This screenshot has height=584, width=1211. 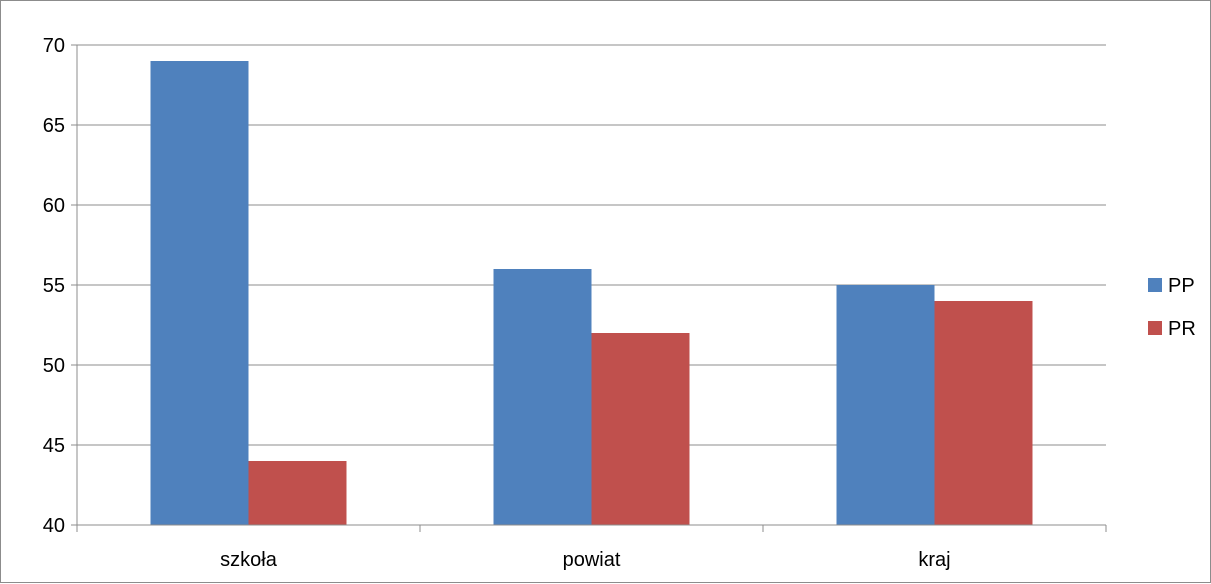 What do you see at coordinates (54, 446) in the screenshot?
I see `y-tick-label: 45` at bounding box center [54, 446].